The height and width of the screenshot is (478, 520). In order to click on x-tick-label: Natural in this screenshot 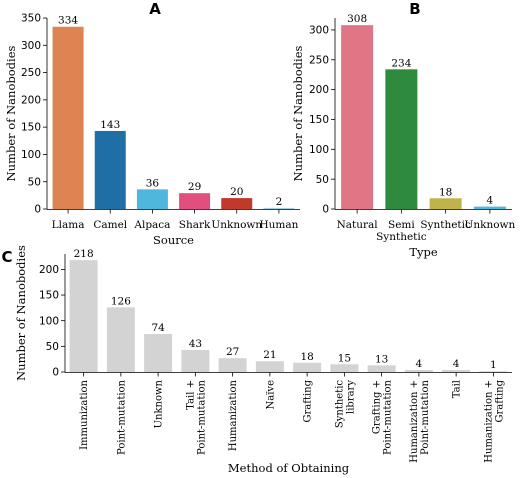, I will do `click(358, 225)`.